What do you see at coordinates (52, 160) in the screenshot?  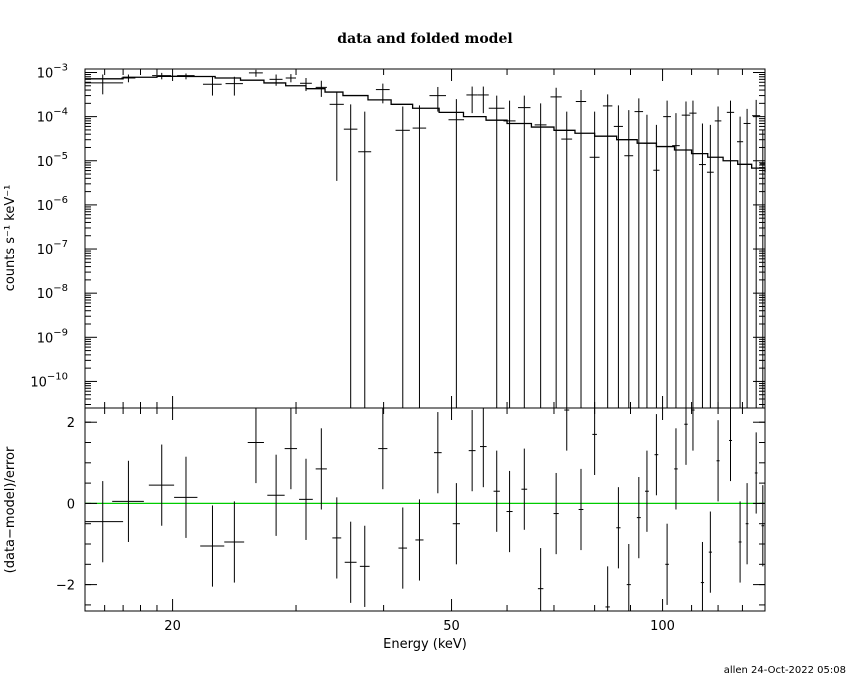 I see `y-tick-label: 10⁻⁵` at bounding box center [52, 160].